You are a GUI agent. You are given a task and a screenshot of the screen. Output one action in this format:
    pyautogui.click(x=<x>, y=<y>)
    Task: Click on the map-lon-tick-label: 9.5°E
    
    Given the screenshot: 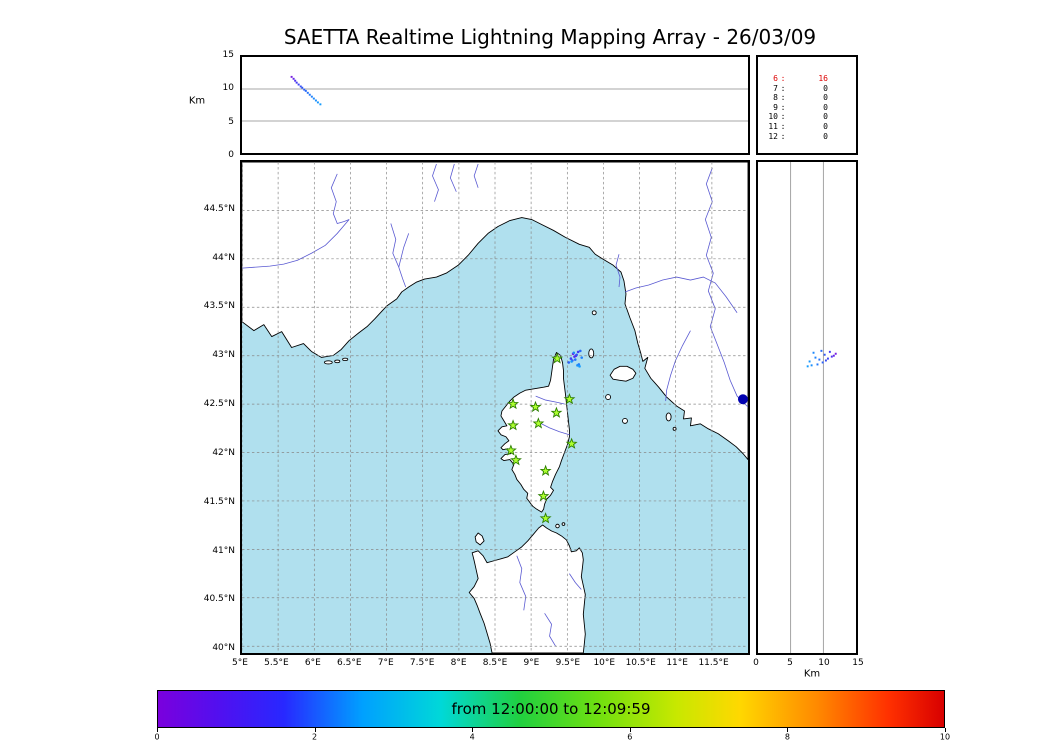 What is the action you would take?
    pyautogui.click(x=568, y=663)
    